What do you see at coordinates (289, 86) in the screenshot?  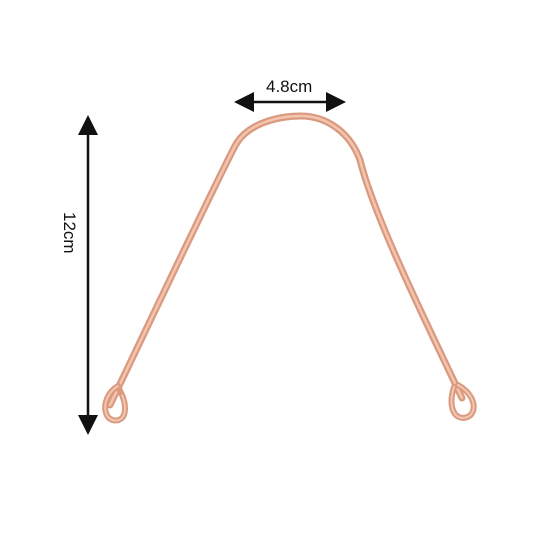 I see `width-label: 4.8cm` at bounding box center [289, 86].